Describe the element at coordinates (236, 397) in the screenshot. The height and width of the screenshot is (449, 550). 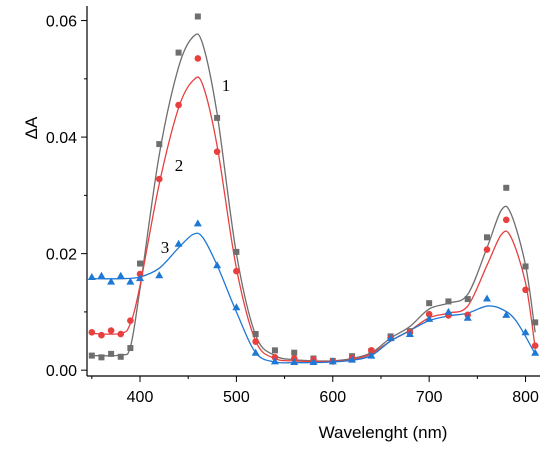
I see `x-tick-label: 500` at that location.